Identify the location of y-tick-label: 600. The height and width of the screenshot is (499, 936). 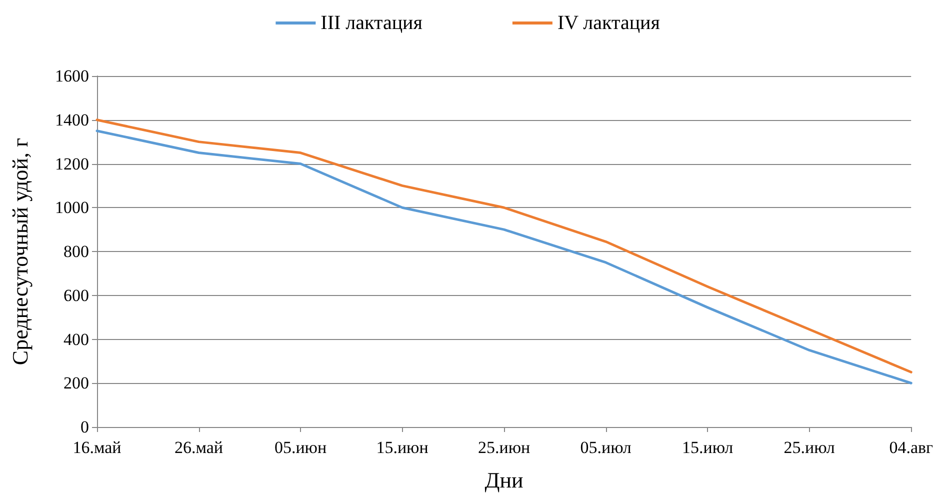
(76, 295).